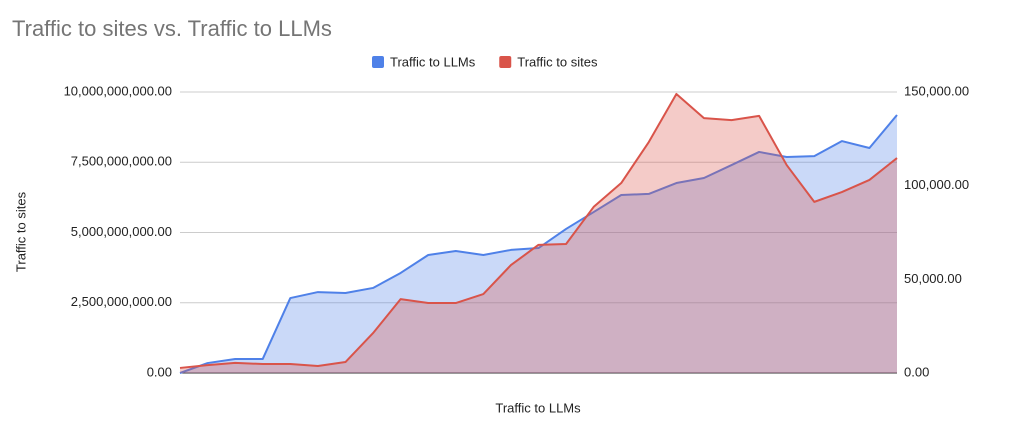 Image resolution: width=1024 pixels, height=432 pixels. Describe the element at coordinates (557, 61) in the screenshot. I see `legend-label: Traffic to sites` at that location.